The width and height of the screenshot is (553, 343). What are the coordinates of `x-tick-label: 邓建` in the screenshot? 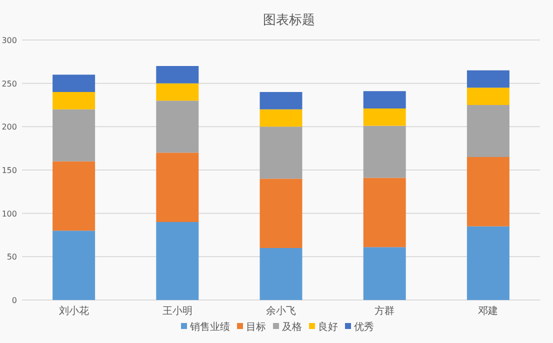 It's located at (488, 311).